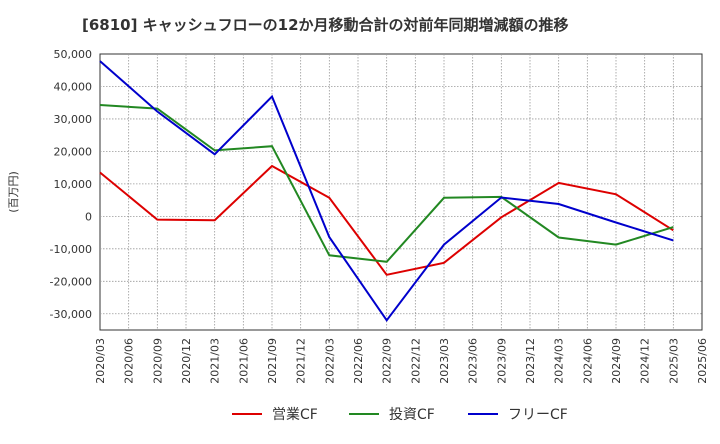 This screenshot has height=444, width=720. I want to click on y-tick-label: 10,000, so click(73, 184).